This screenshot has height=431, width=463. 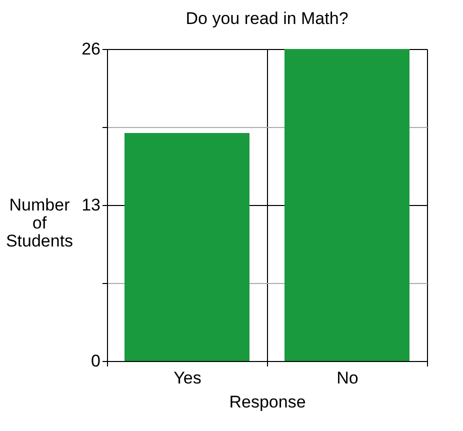 What do you see at coordinates (188, 378) in the screenshot?
I see `x-tick-label: Yes` at bounding box center [188, 378].